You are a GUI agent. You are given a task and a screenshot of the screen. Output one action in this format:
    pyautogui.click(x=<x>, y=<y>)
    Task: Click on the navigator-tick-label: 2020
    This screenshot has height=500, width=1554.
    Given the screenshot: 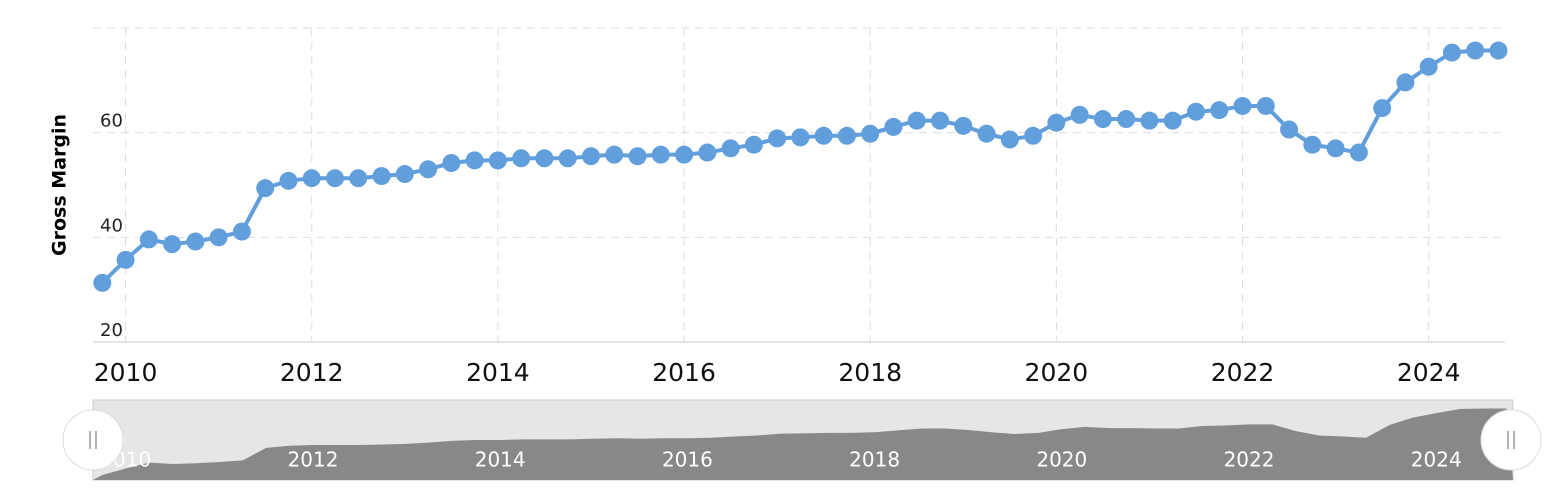 What is the action you would take?
    pyautogui.click(x=1061, y=460)
    